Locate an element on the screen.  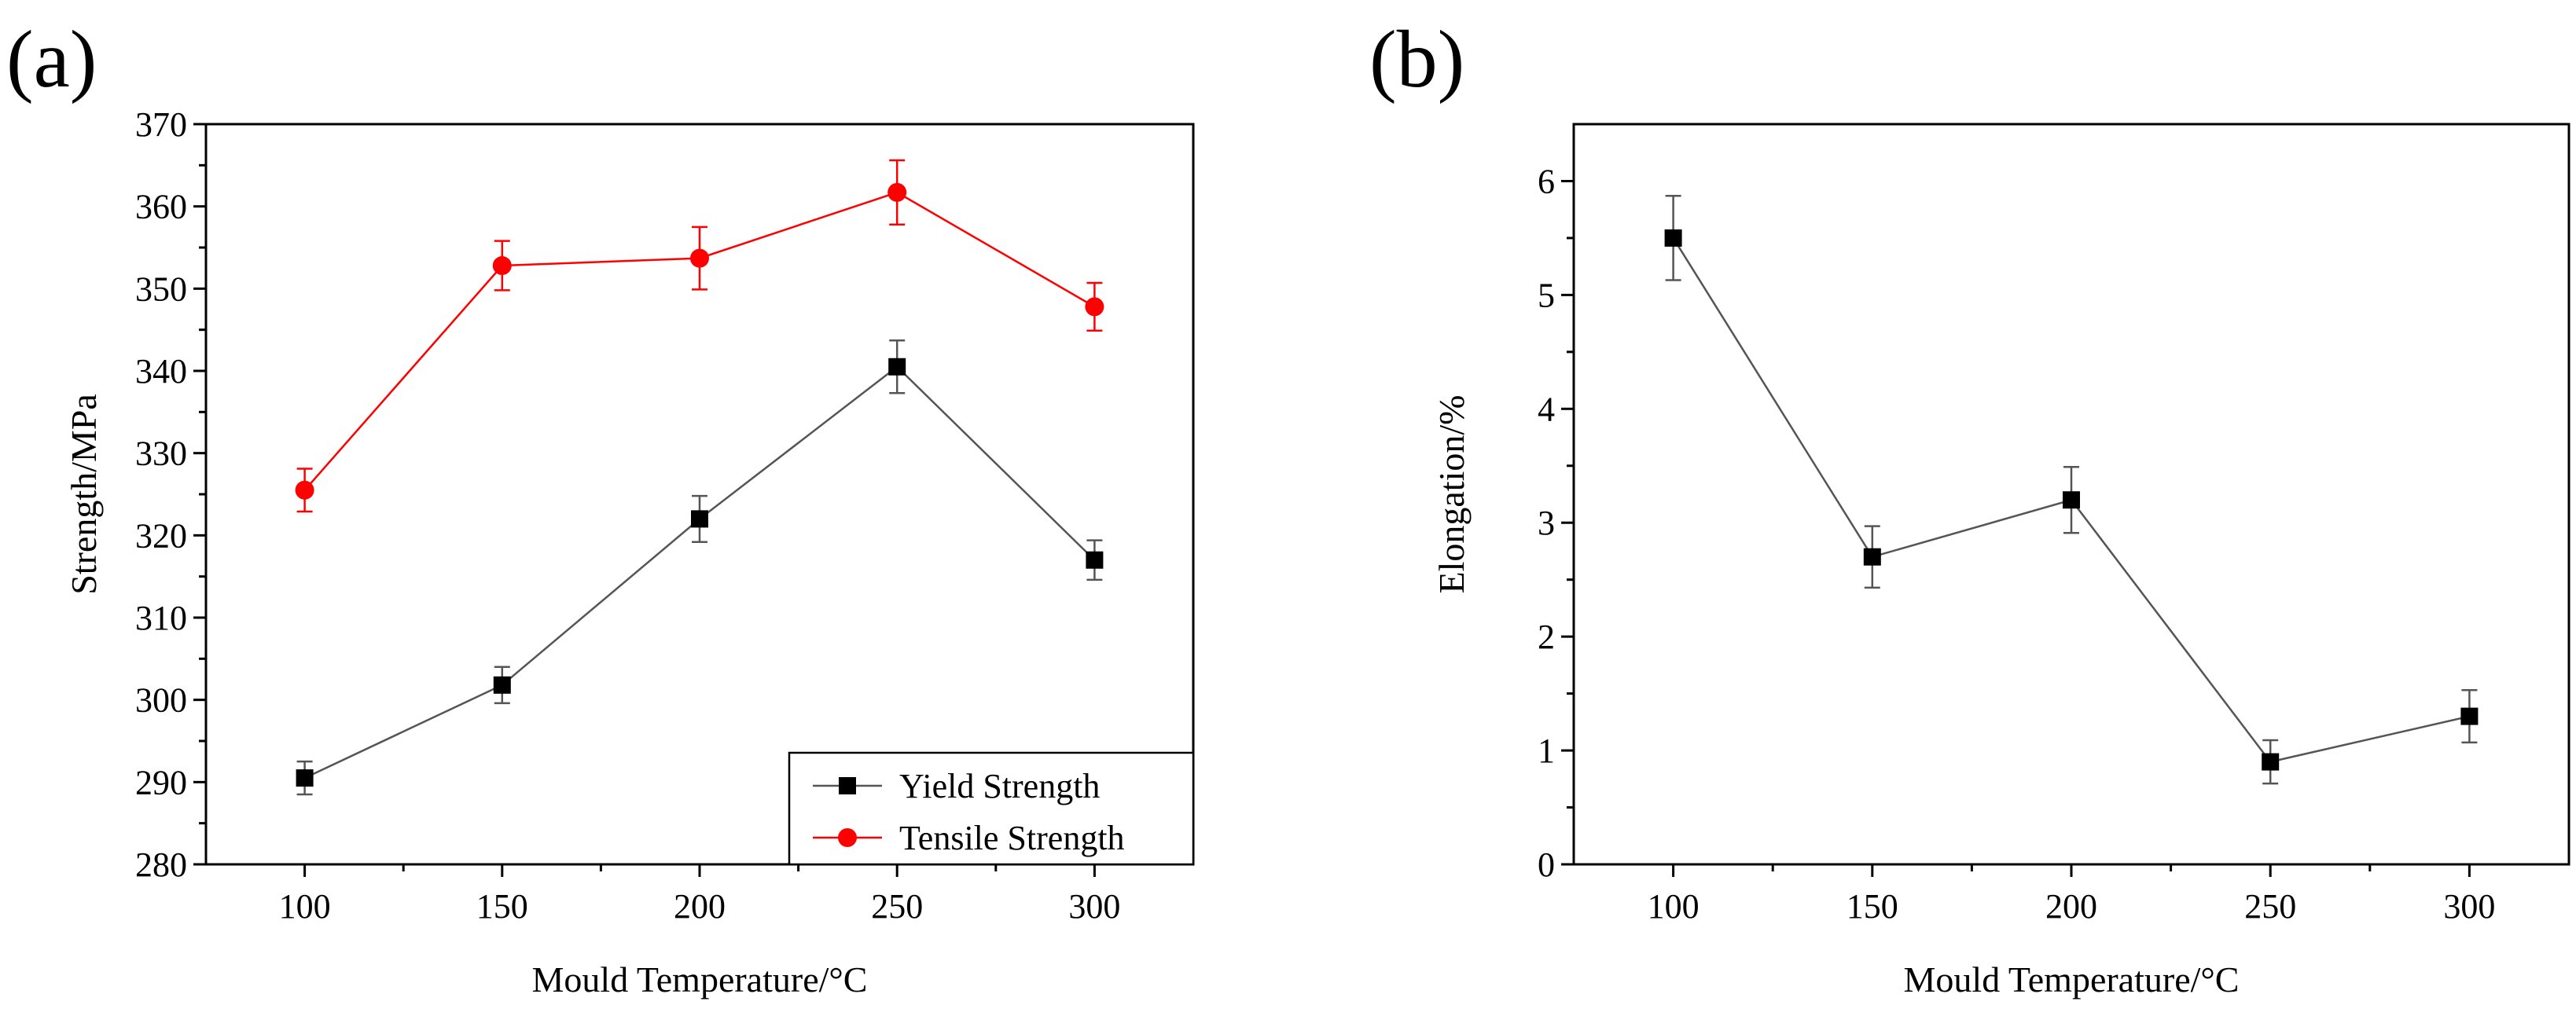
y-tick-label: 330 is located at coordinates (161, 454).